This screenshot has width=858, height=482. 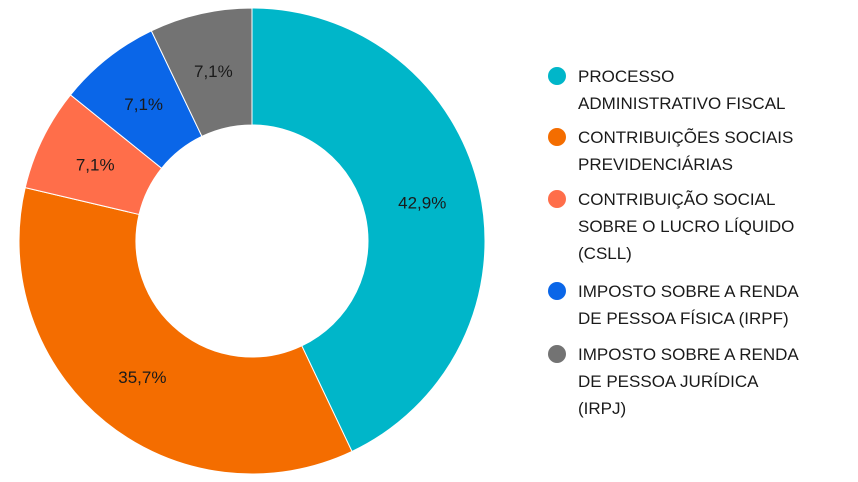 I want to click on legend-label-4-line-1: IMPOSTO SOBRE A RENDA, so click(x=688, y=291).